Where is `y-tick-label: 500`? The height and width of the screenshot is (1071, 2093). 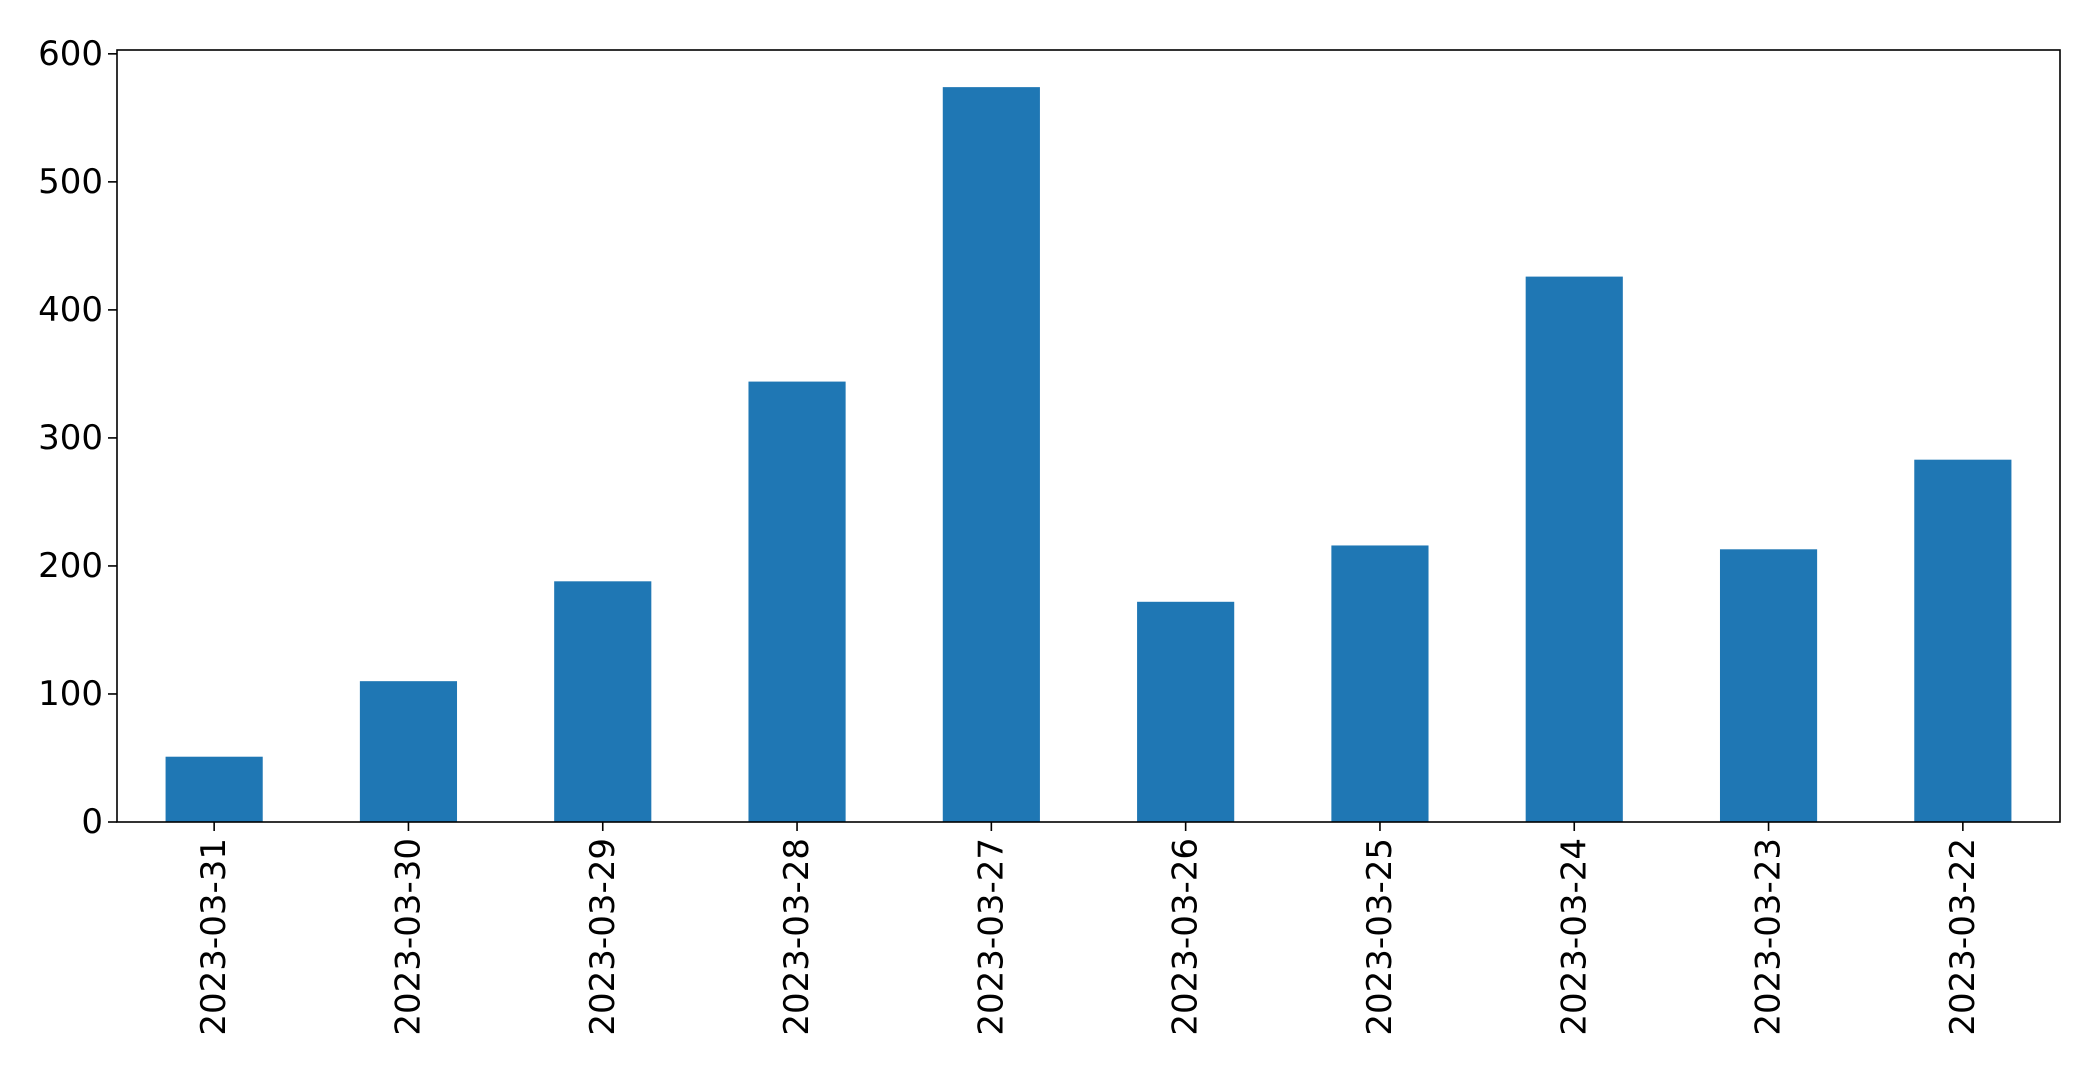 y-tick-label: 500 is located at coordinates (70, 182).